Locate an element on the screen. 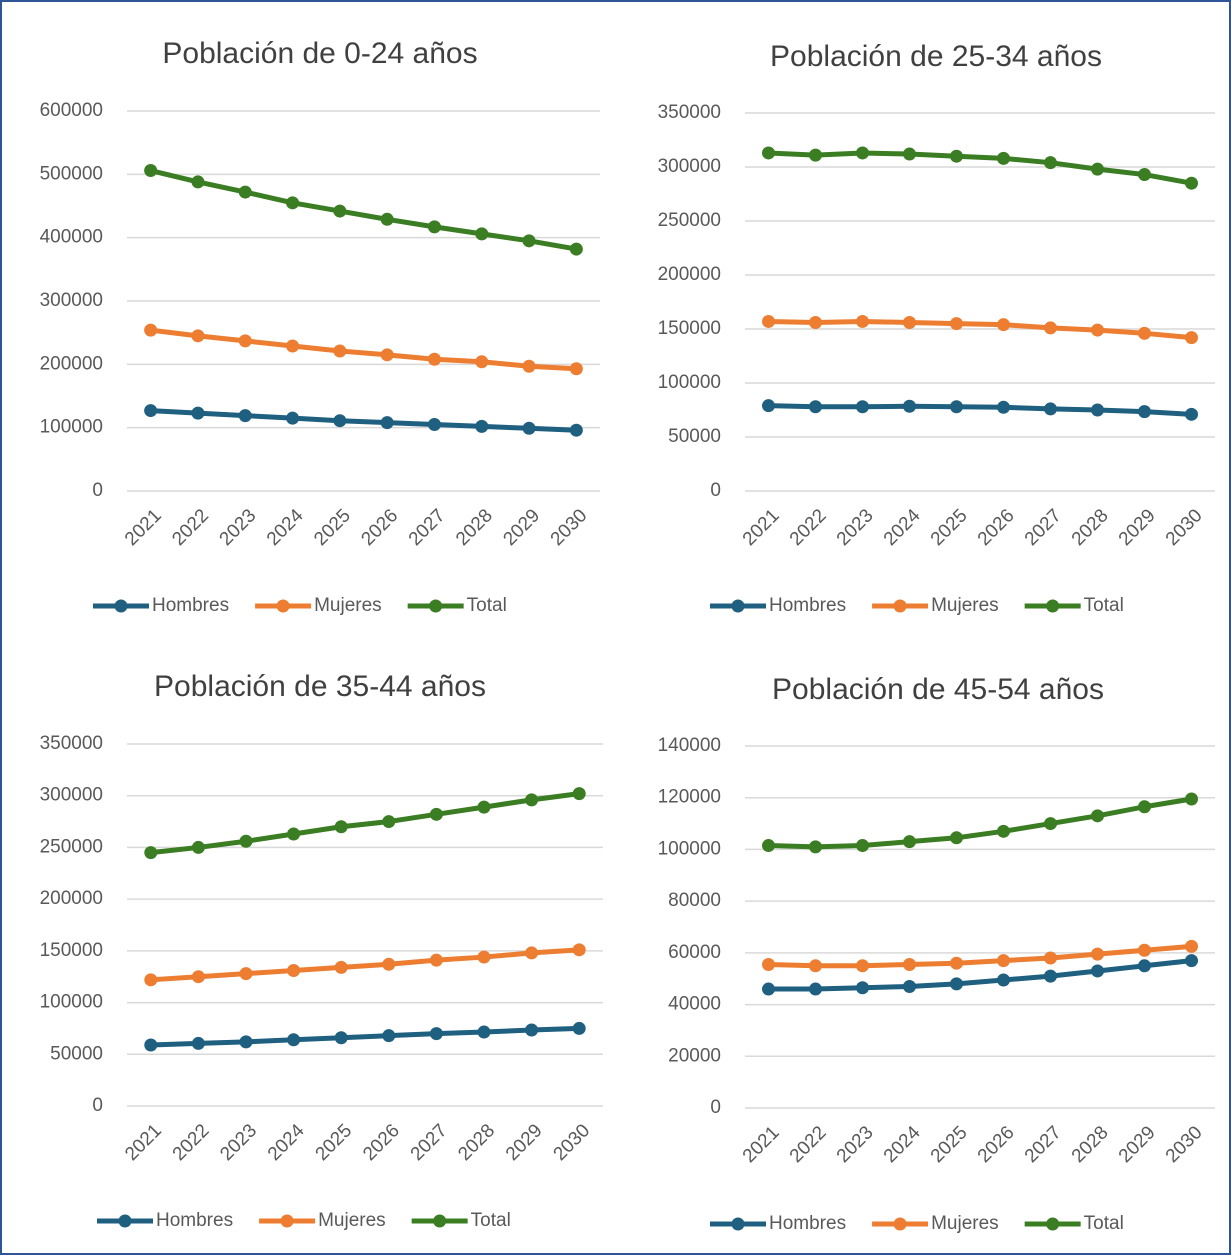  y-tick-label: 350000 is located at coordinates (71, 743).